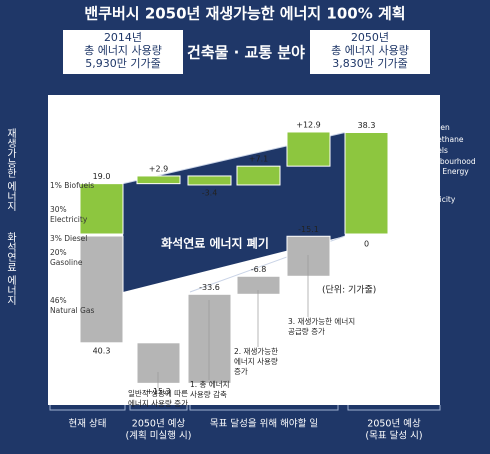  Describe the element at coordinates (415, 181) in the screenshot. I see `composition-label: Systems` at that location.